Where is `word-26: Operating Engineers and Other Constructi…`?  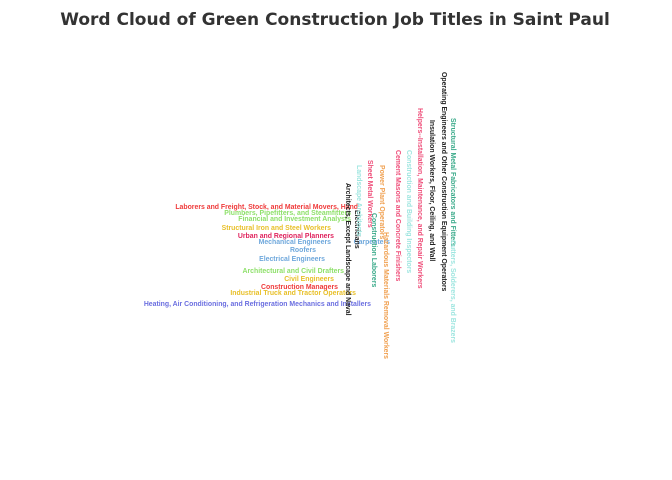
word-26: Operating Engineers and Other Constructi… is located at coordinates (443, 182).